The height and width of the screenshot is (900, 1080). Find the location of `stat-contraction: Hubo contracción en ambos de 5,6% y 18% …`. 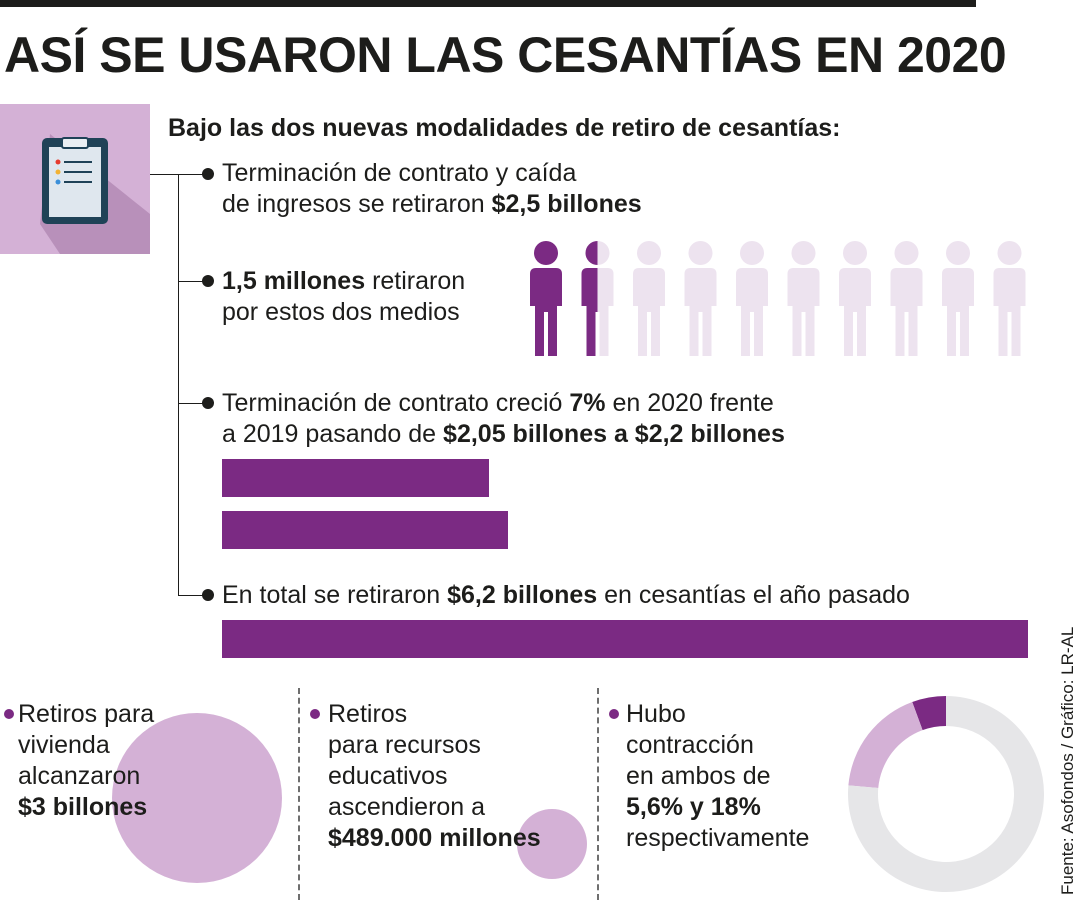

stat-contraction: Hubo contracción en ambos de 5,6% y 18% … is located at coordinates (718, 776).